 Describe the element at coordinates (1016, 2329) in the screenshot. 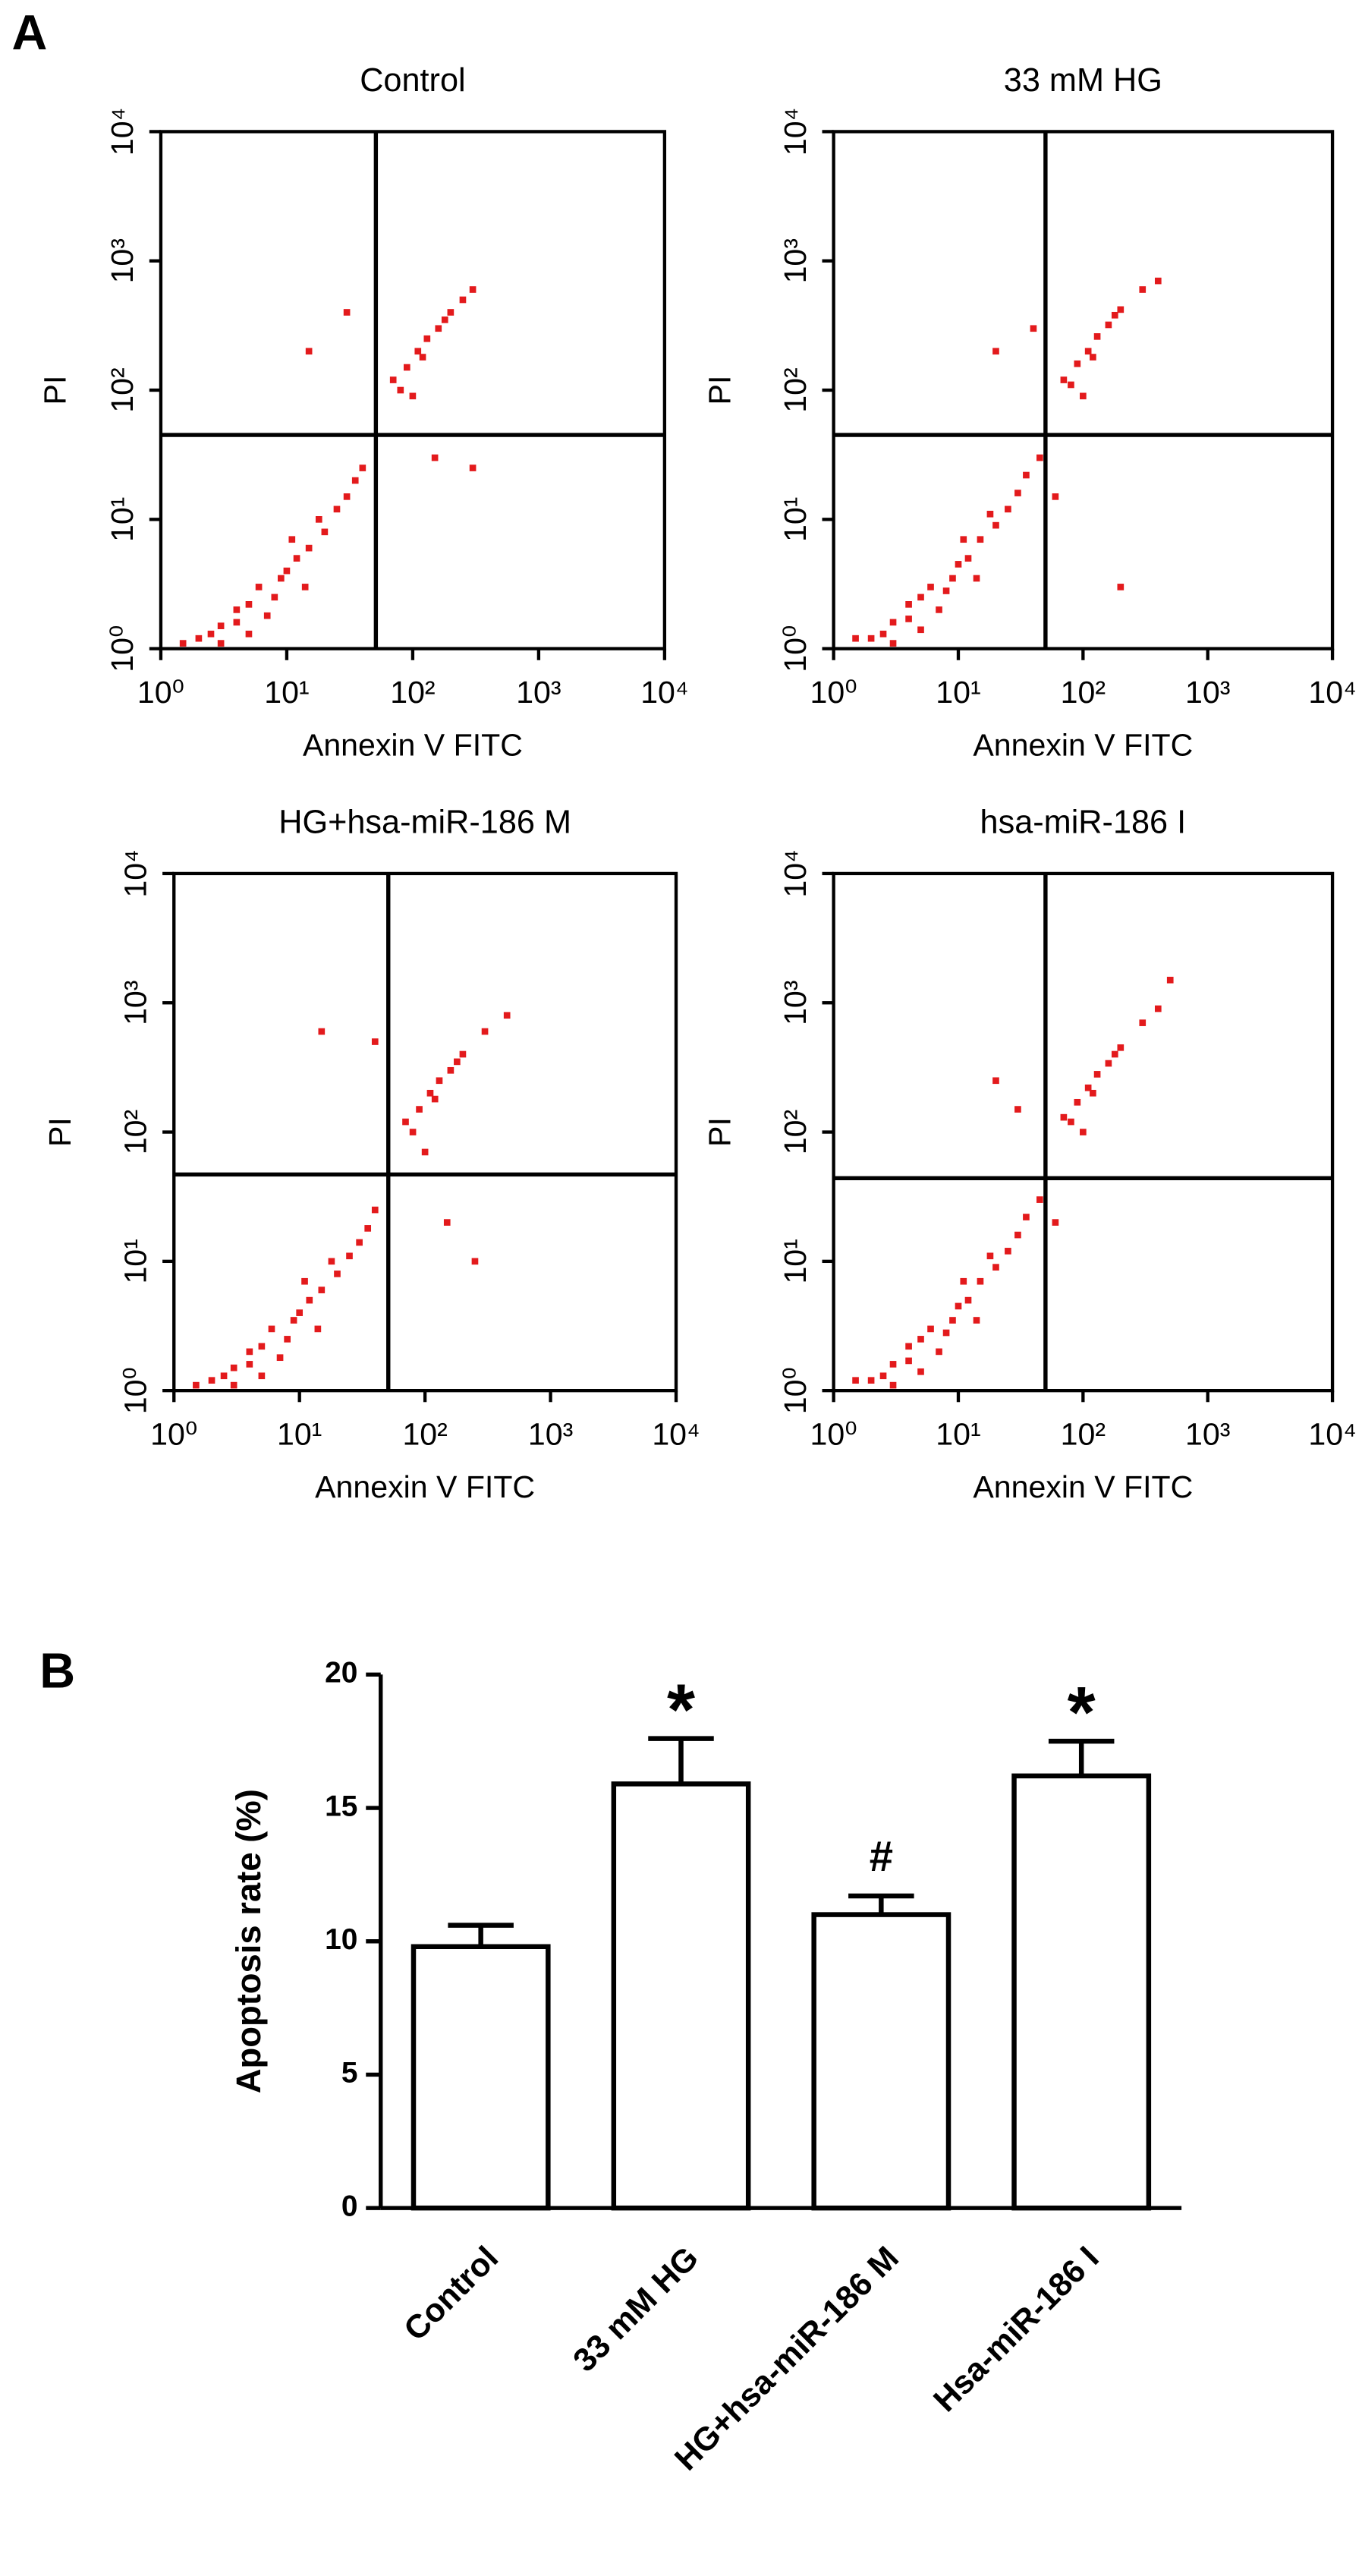

I see `x-tick-label: Hsa-miR-186 I` at that location.